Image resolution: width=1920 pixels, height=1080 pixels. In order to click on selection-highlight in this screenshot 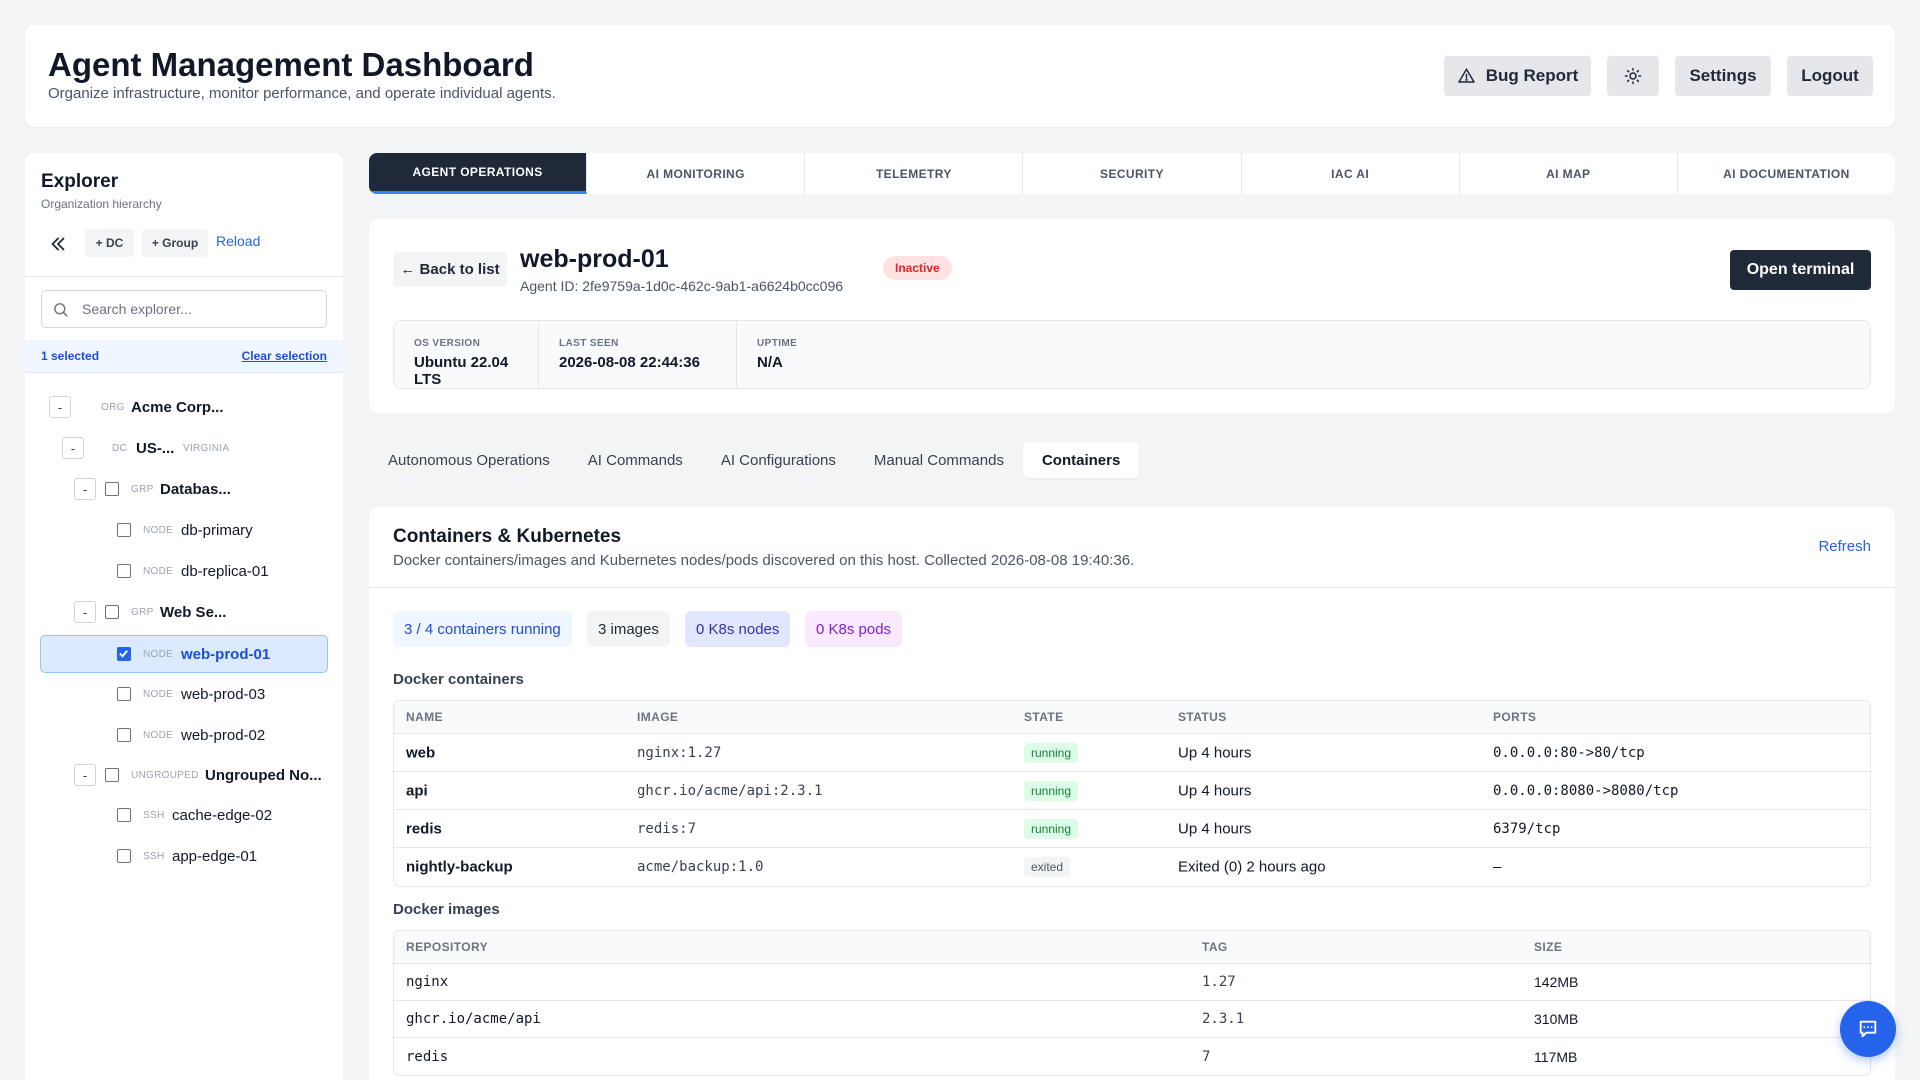, I will do `click(184, 654)`.